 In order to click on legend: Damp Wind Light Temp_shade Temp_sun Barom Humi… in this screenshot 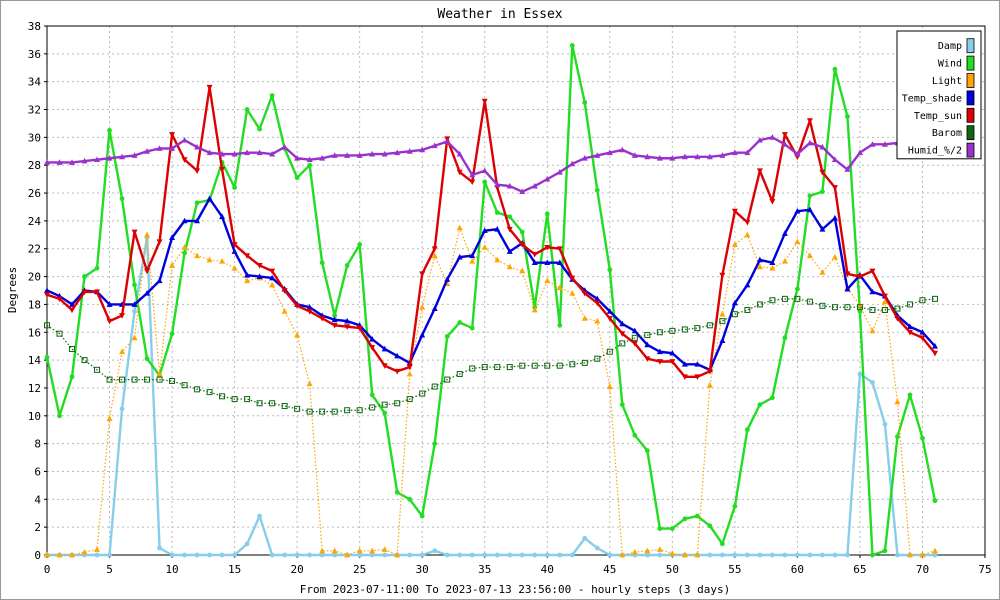, I will do `click(939, 95)`.